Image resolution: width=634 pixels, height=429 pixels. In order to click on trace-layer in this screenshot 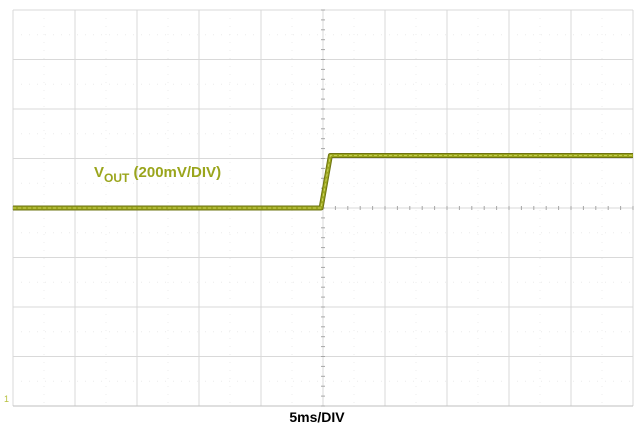, I will do `click(323, 182)`.